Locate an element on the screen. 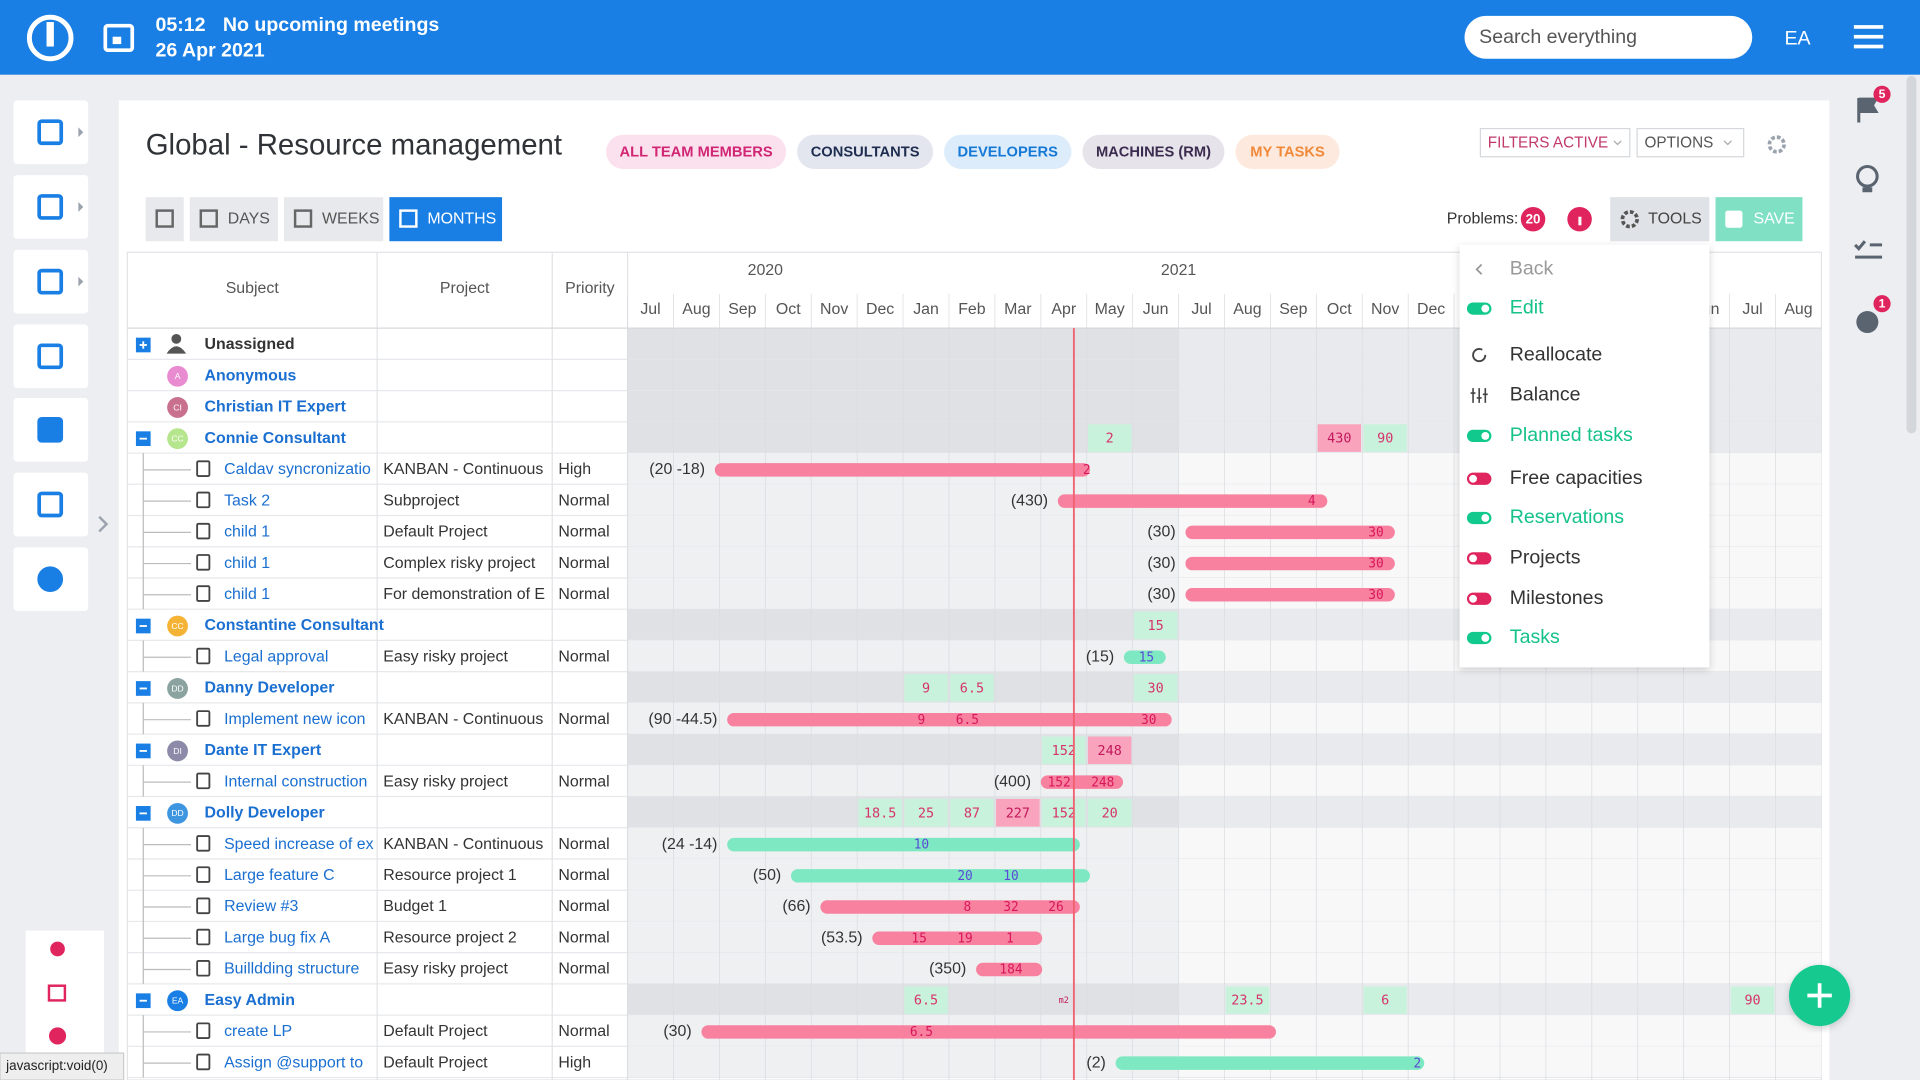  member-name: Danny Developer is located at coordinates (269, 688).